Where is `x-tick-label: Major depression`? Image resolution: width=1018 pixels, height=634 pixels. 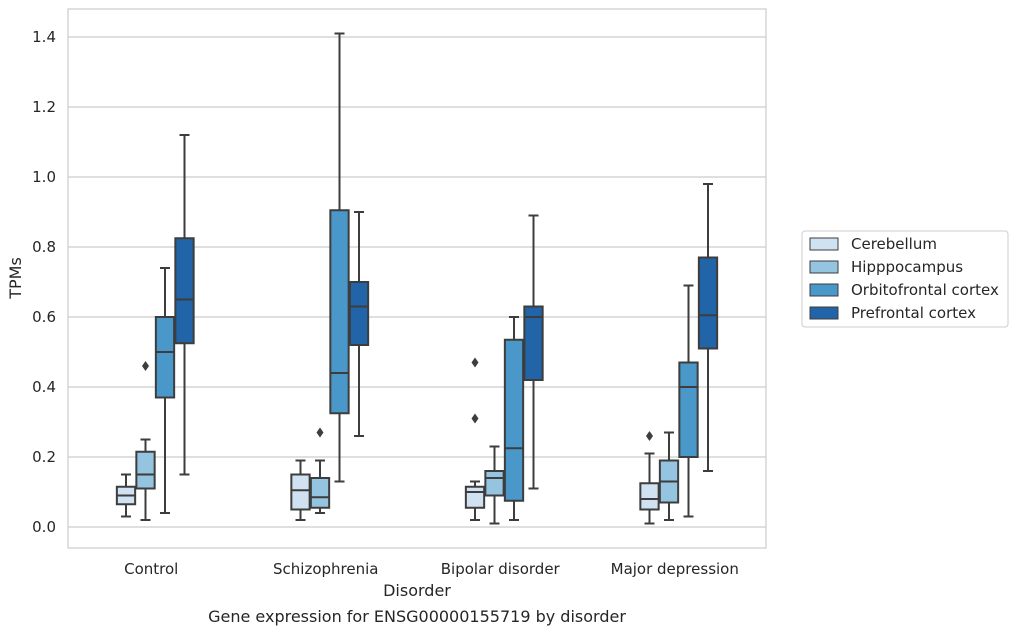
x-tick-label: Major depression is located at coordinates (675, 569).